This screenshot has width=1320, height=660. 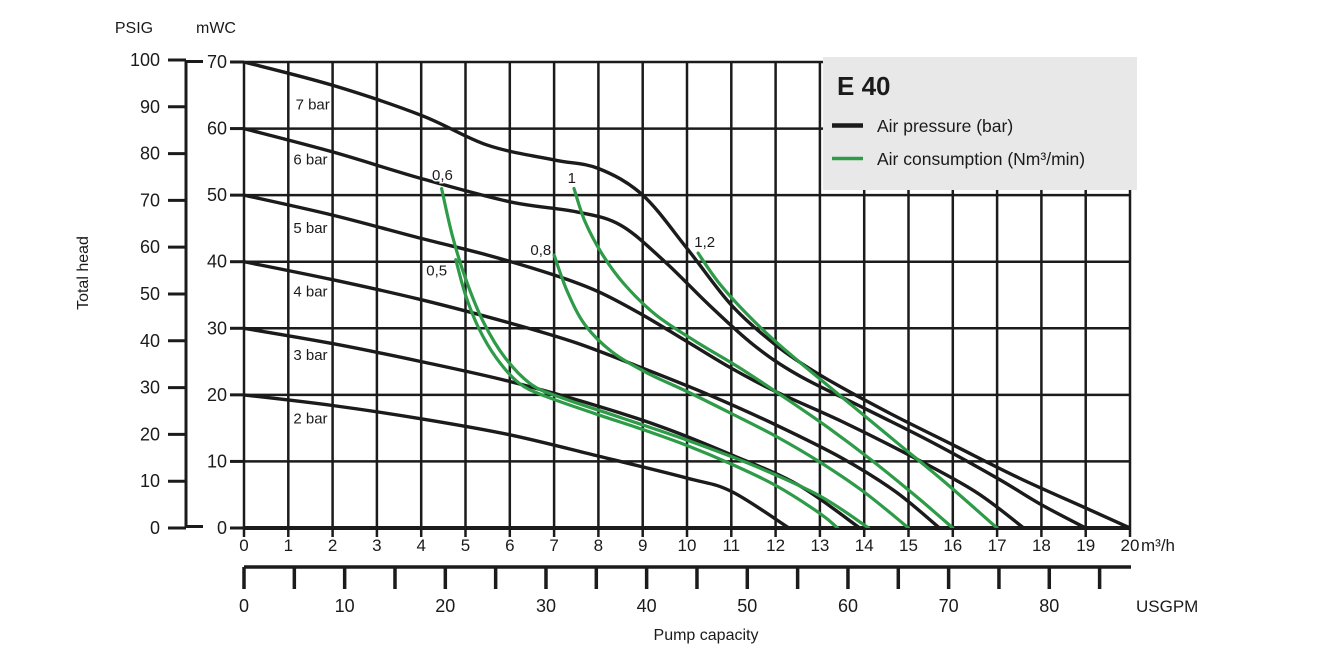 What do you see at coordinates (1085, 545) in the screenshot?
I see `m3h-tick-label: 19` at bounding box center [1085, 545].